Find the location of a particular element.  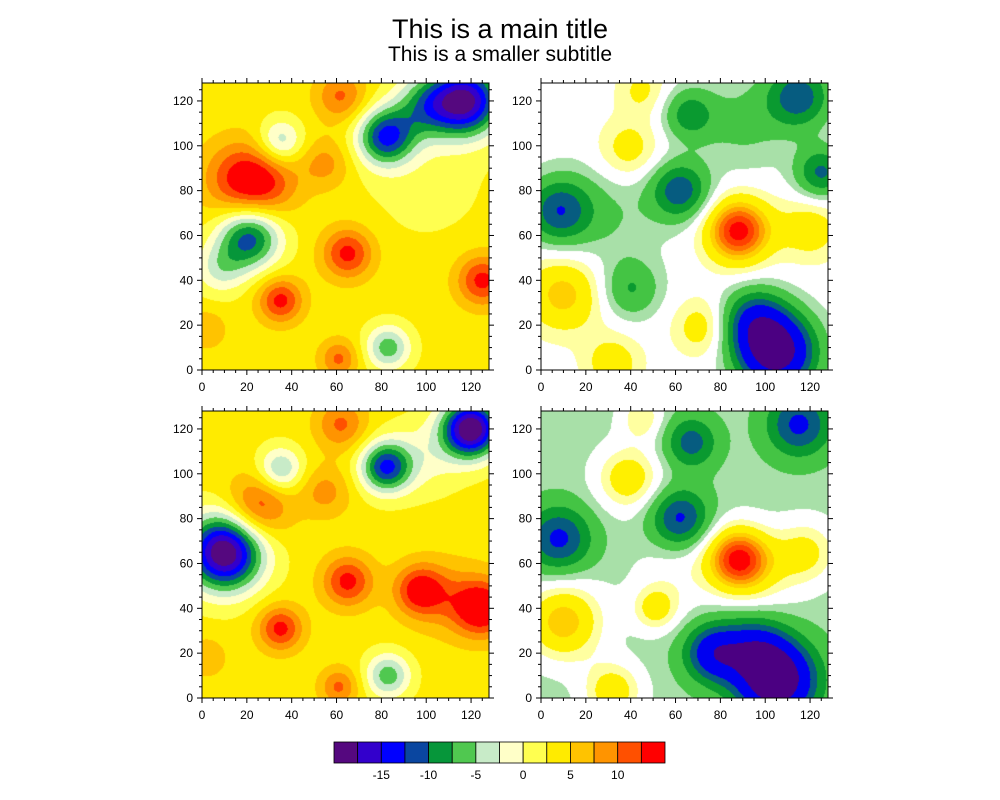

colorbar: -15 -10 -5 0 5 10 is located at coordinates (499, 761).